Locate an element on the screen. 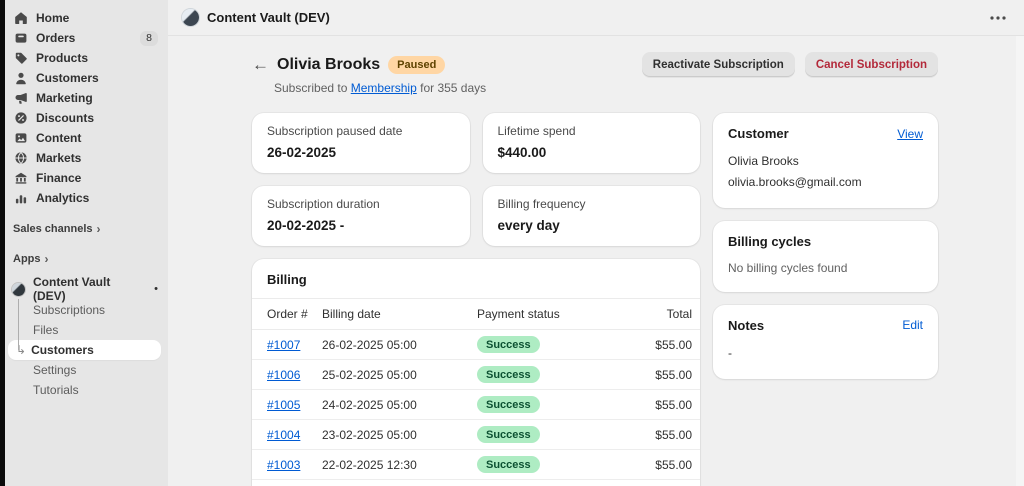 This screenshot has width=1024, height=486. table-row: #1005 24-02-2025 05:00 Success $55.00 is located at coordinates (476, 404).